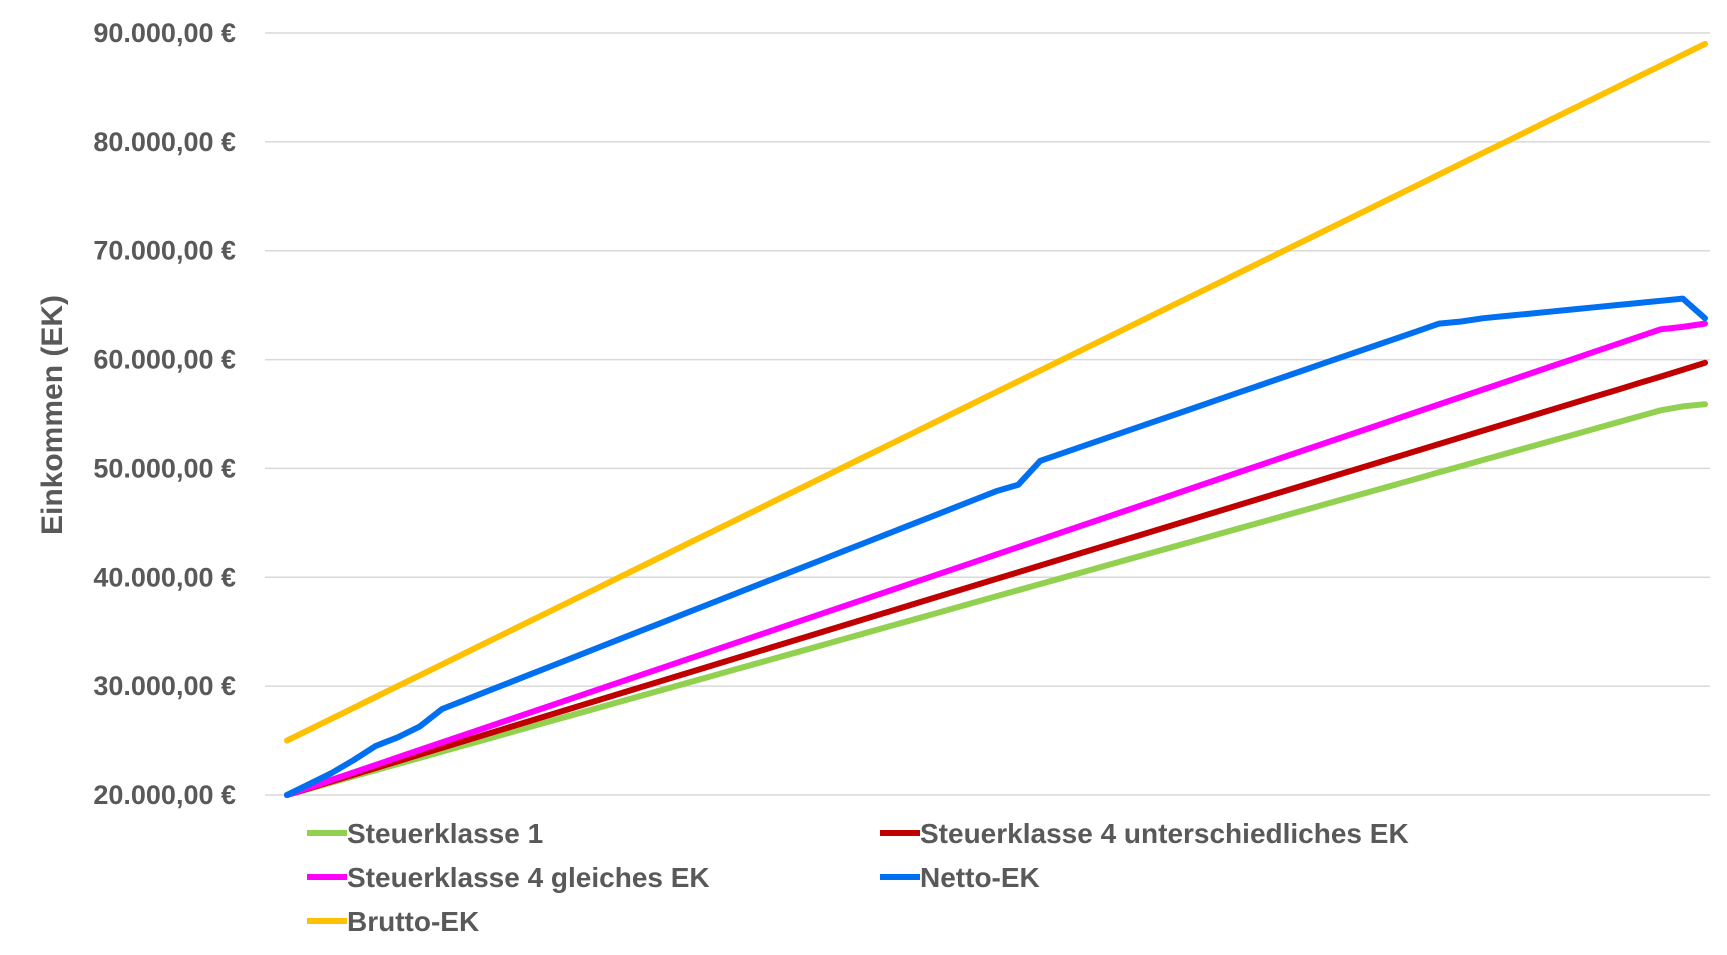 The width and height of the screenshot is (1727, 955). Describe the element at coordinates (164, 686) in the screenshot. I see `y-tick-label: 30.000,00 €` at that location.